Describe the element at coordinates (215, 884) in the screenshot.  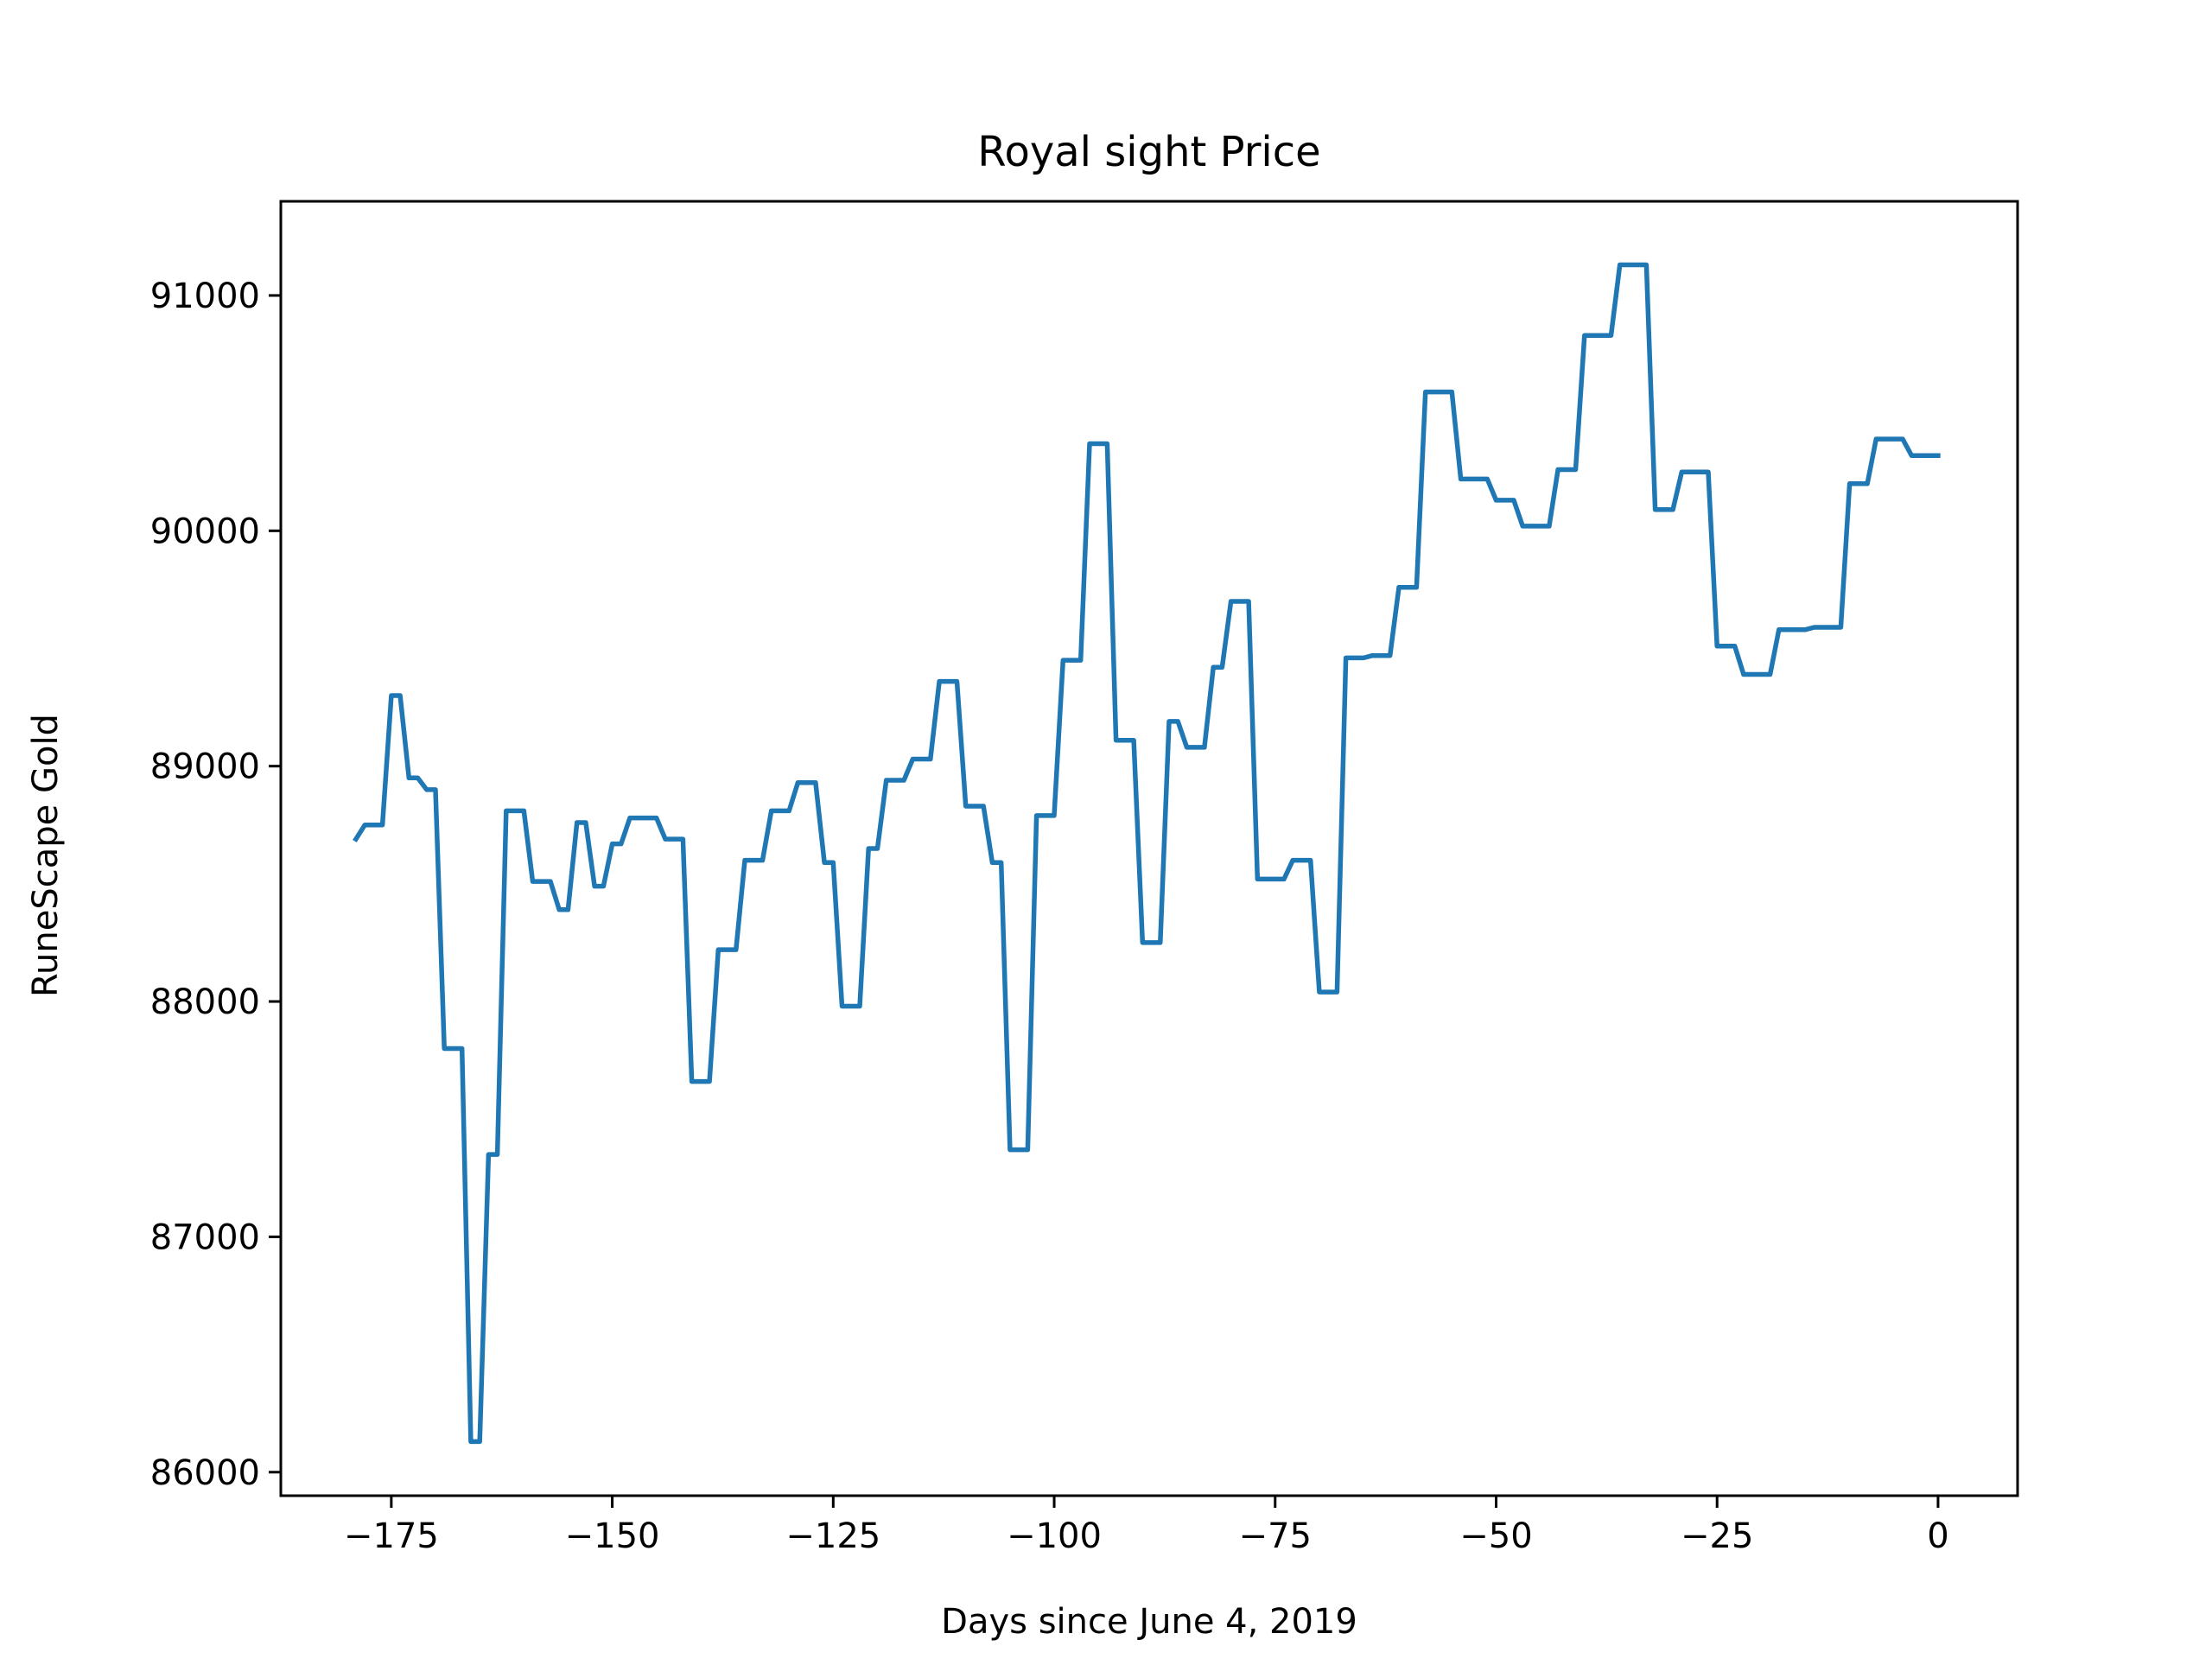
I see `y-axis: 86000 87000 88000 89000 90000 91000` at that location.